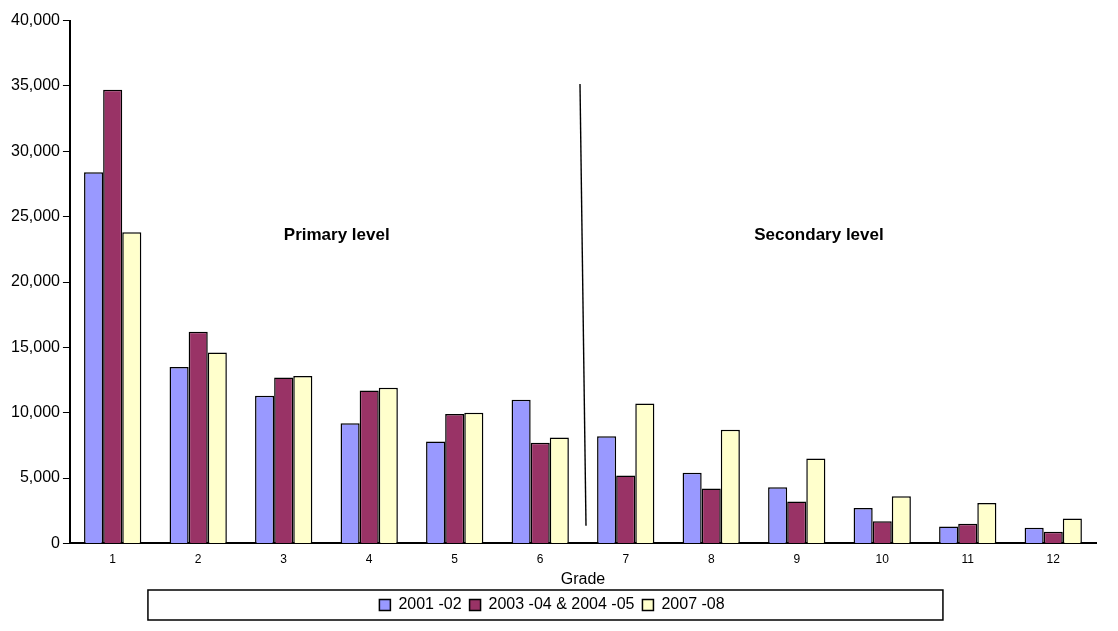 This screenshot has height=631, width=1118. What do you see at coordinates (40, 477) in the screenshot?
I see `y-tick-label: 5,000` at bounding box center [40, 477].